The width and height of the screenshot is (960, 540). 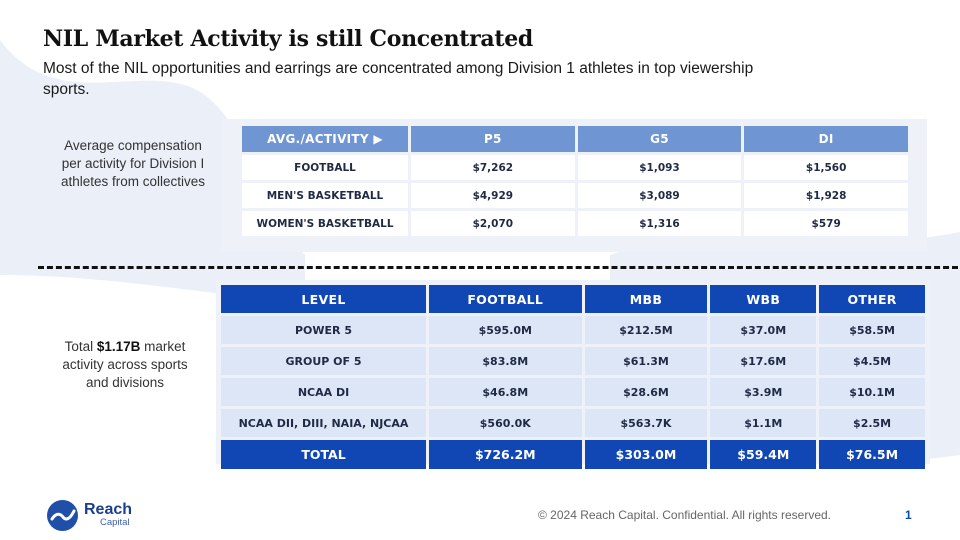 What do you see at coordinates (493, 139) in the screenshot?
I see `column-header: P5` at bounding box center [493, 139].